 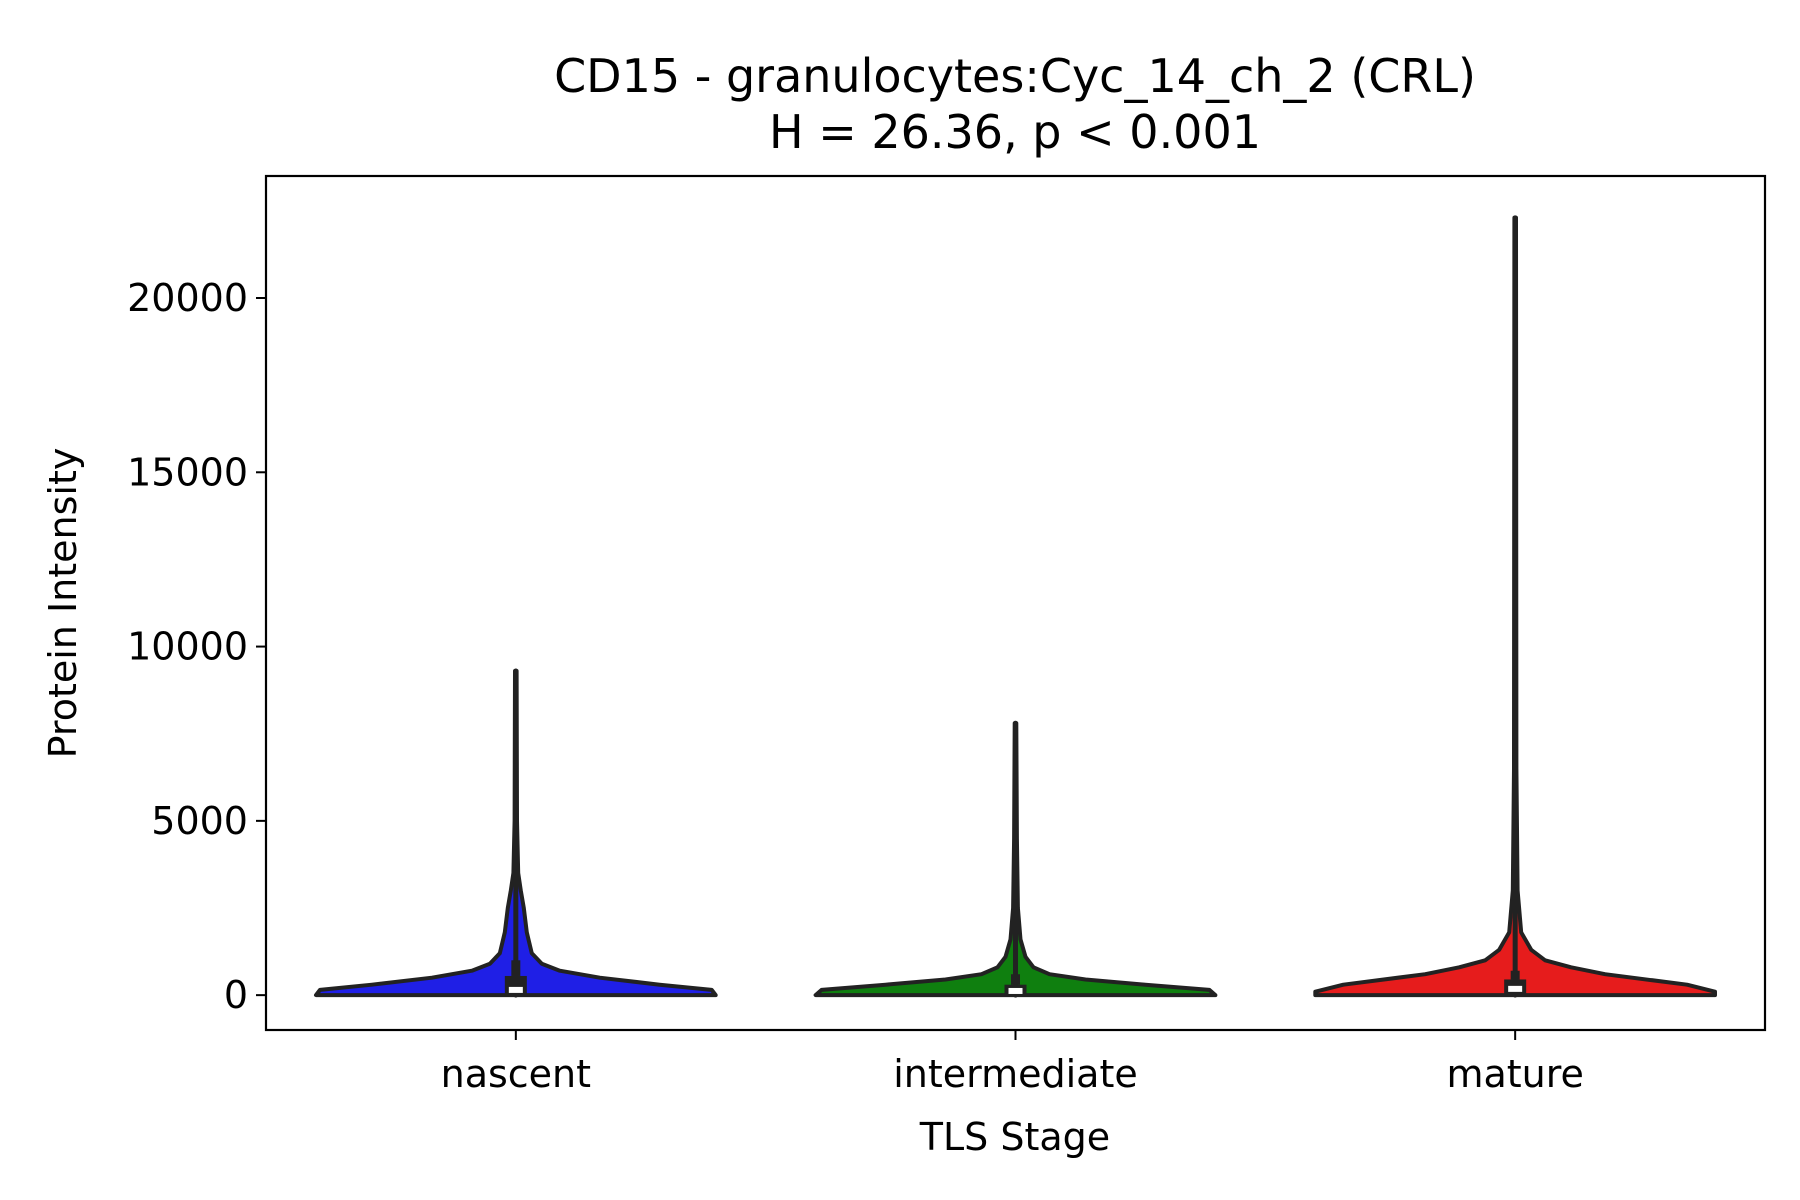 I want to click on x-tick-label: mature, so click(x=1514, y=1074).